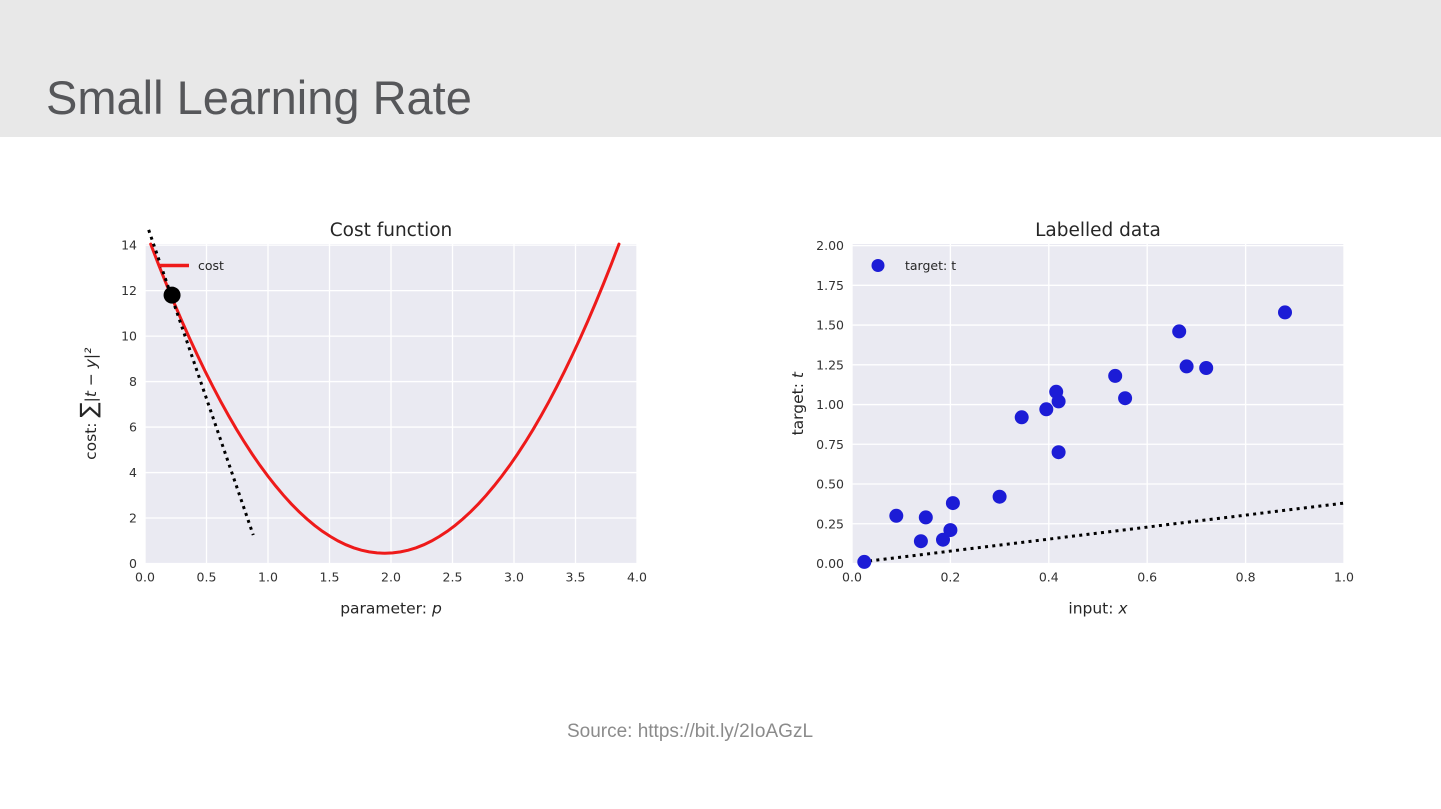 The image size is (1441, 809). Describe the element at coordinates (950, 577) in the screenshot. I see `x-tick-label: 0.2` at that location.